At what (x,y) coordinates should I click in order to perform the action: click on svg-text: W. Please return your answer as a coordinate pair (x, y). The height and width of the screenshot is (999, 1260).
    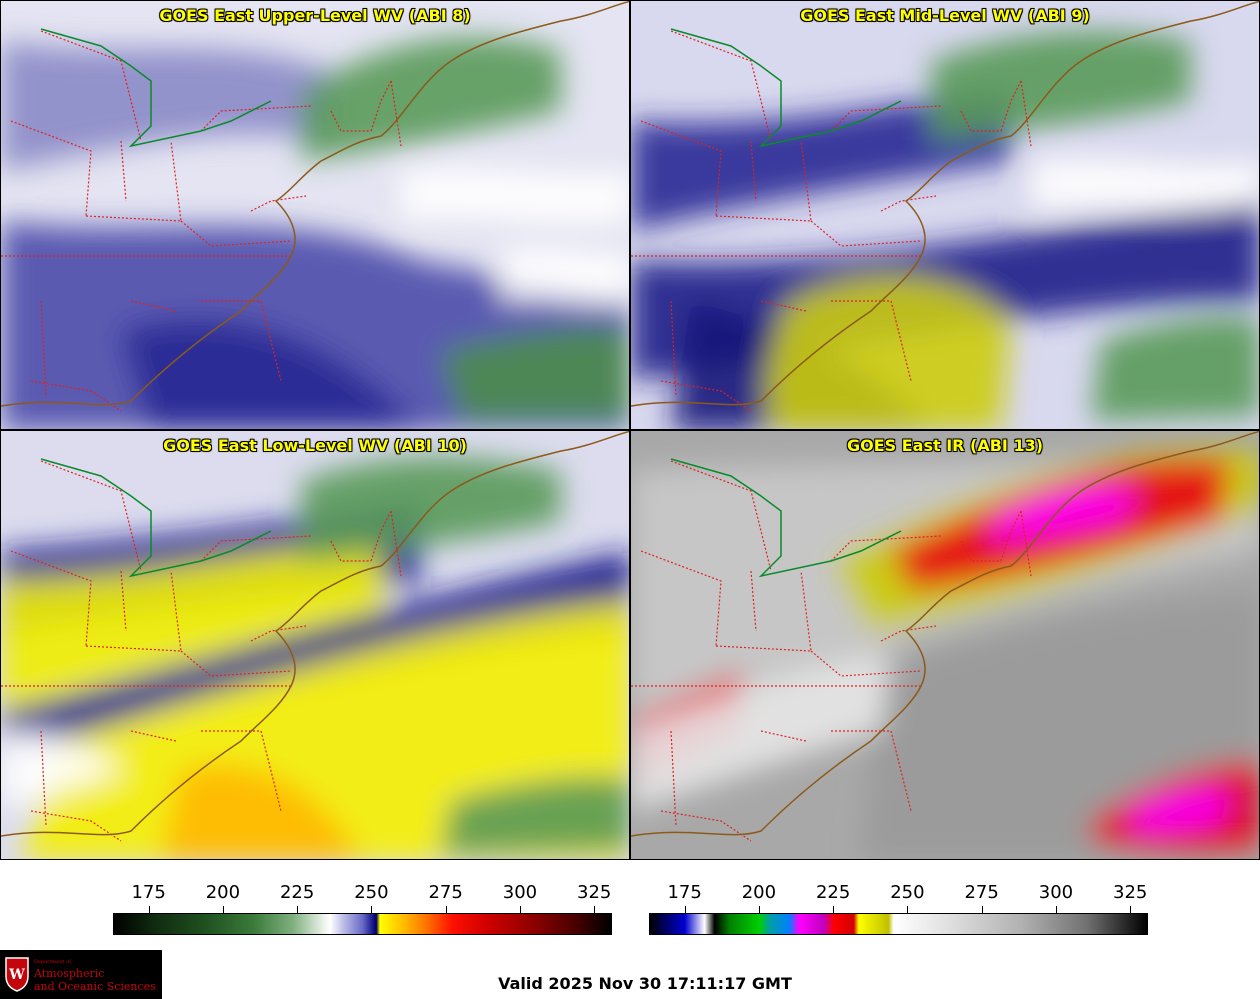
    Looking at the image, I should click on (16, 975).